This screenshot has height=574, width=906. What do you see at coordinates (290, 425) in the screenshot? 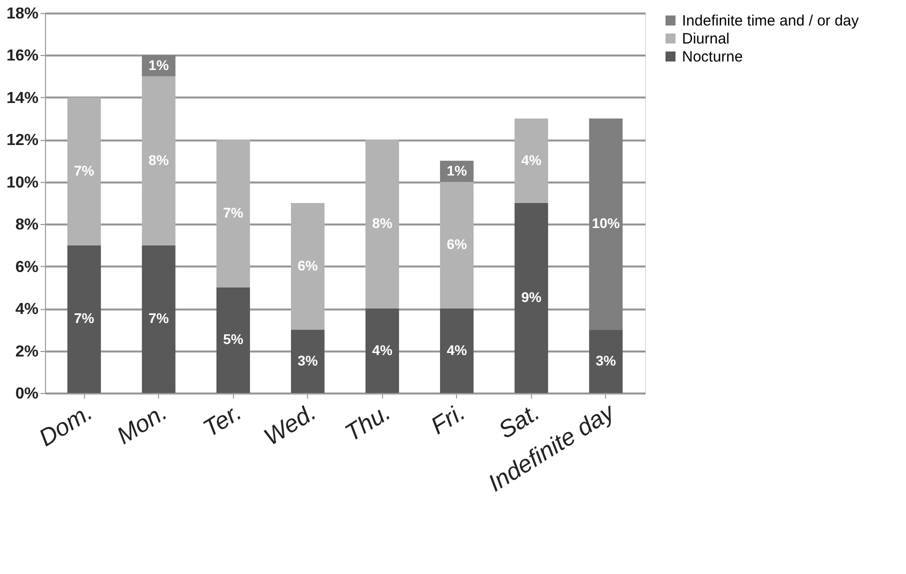
I see `x-tick-label: Wed.` at bounding box center [290, 425].